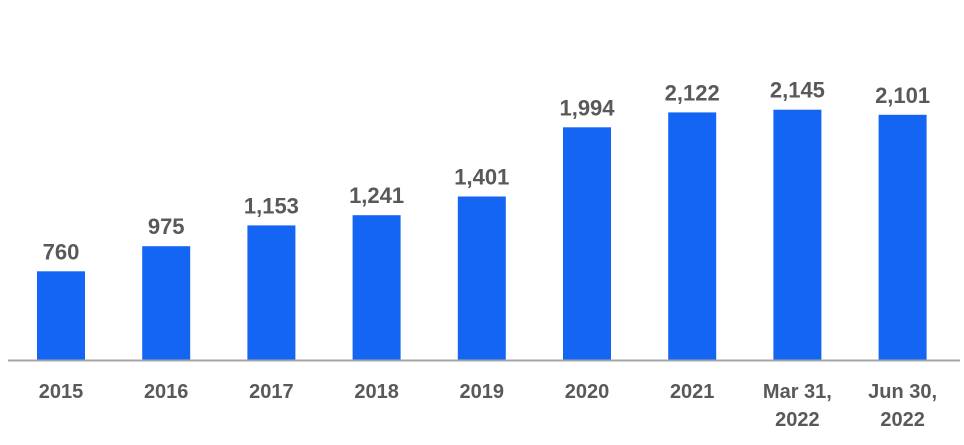  I want to click on value-label-4: 1,241, so click(376, 195).